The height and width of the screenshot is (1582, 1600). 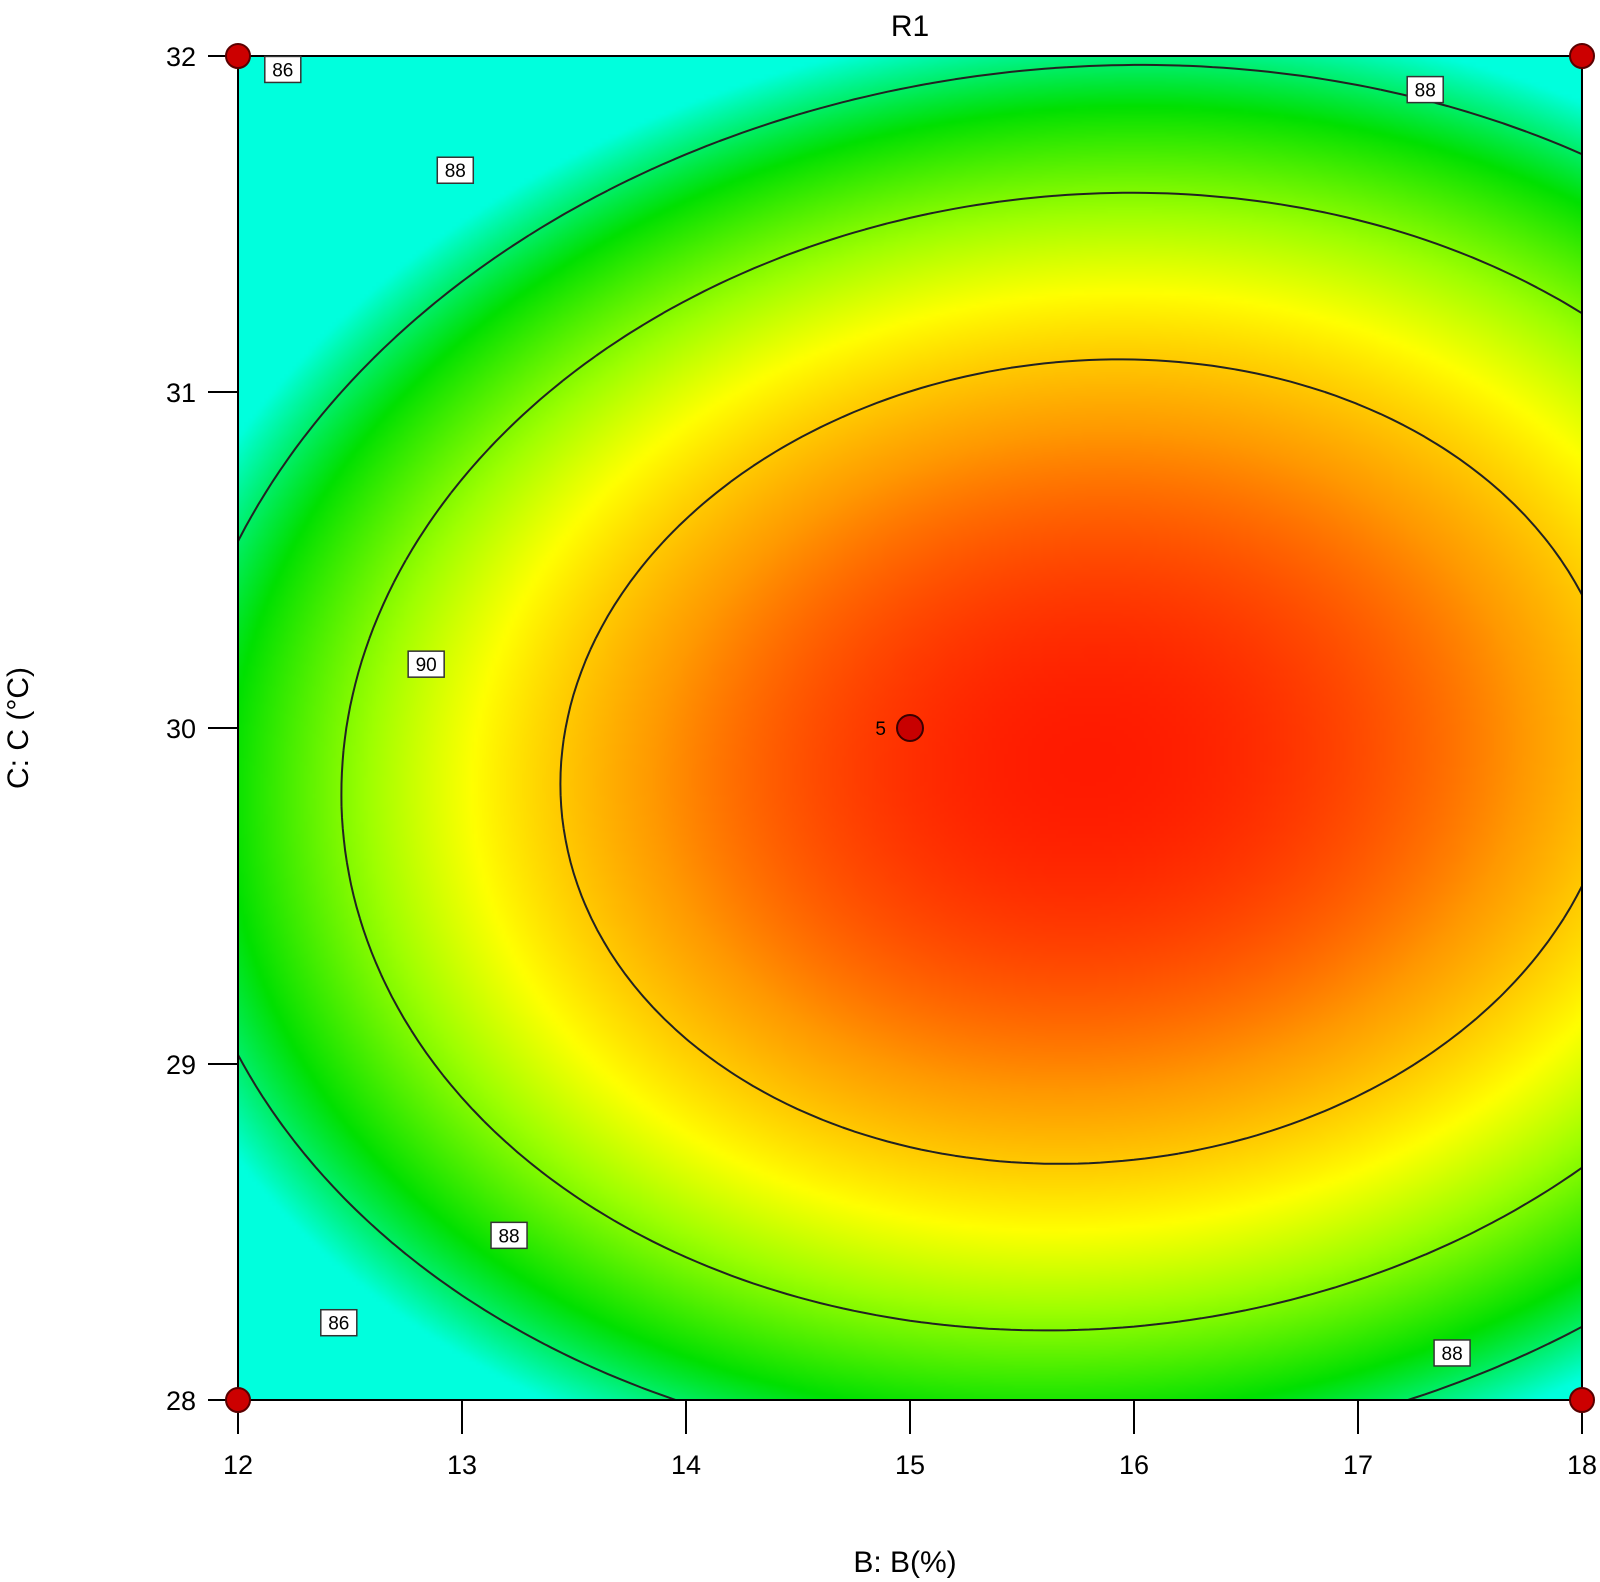 What do you see at coordinates (181, 1065) in the screenshot?
I see `y-tick-label: 29` at bounding box center [181, 1065].